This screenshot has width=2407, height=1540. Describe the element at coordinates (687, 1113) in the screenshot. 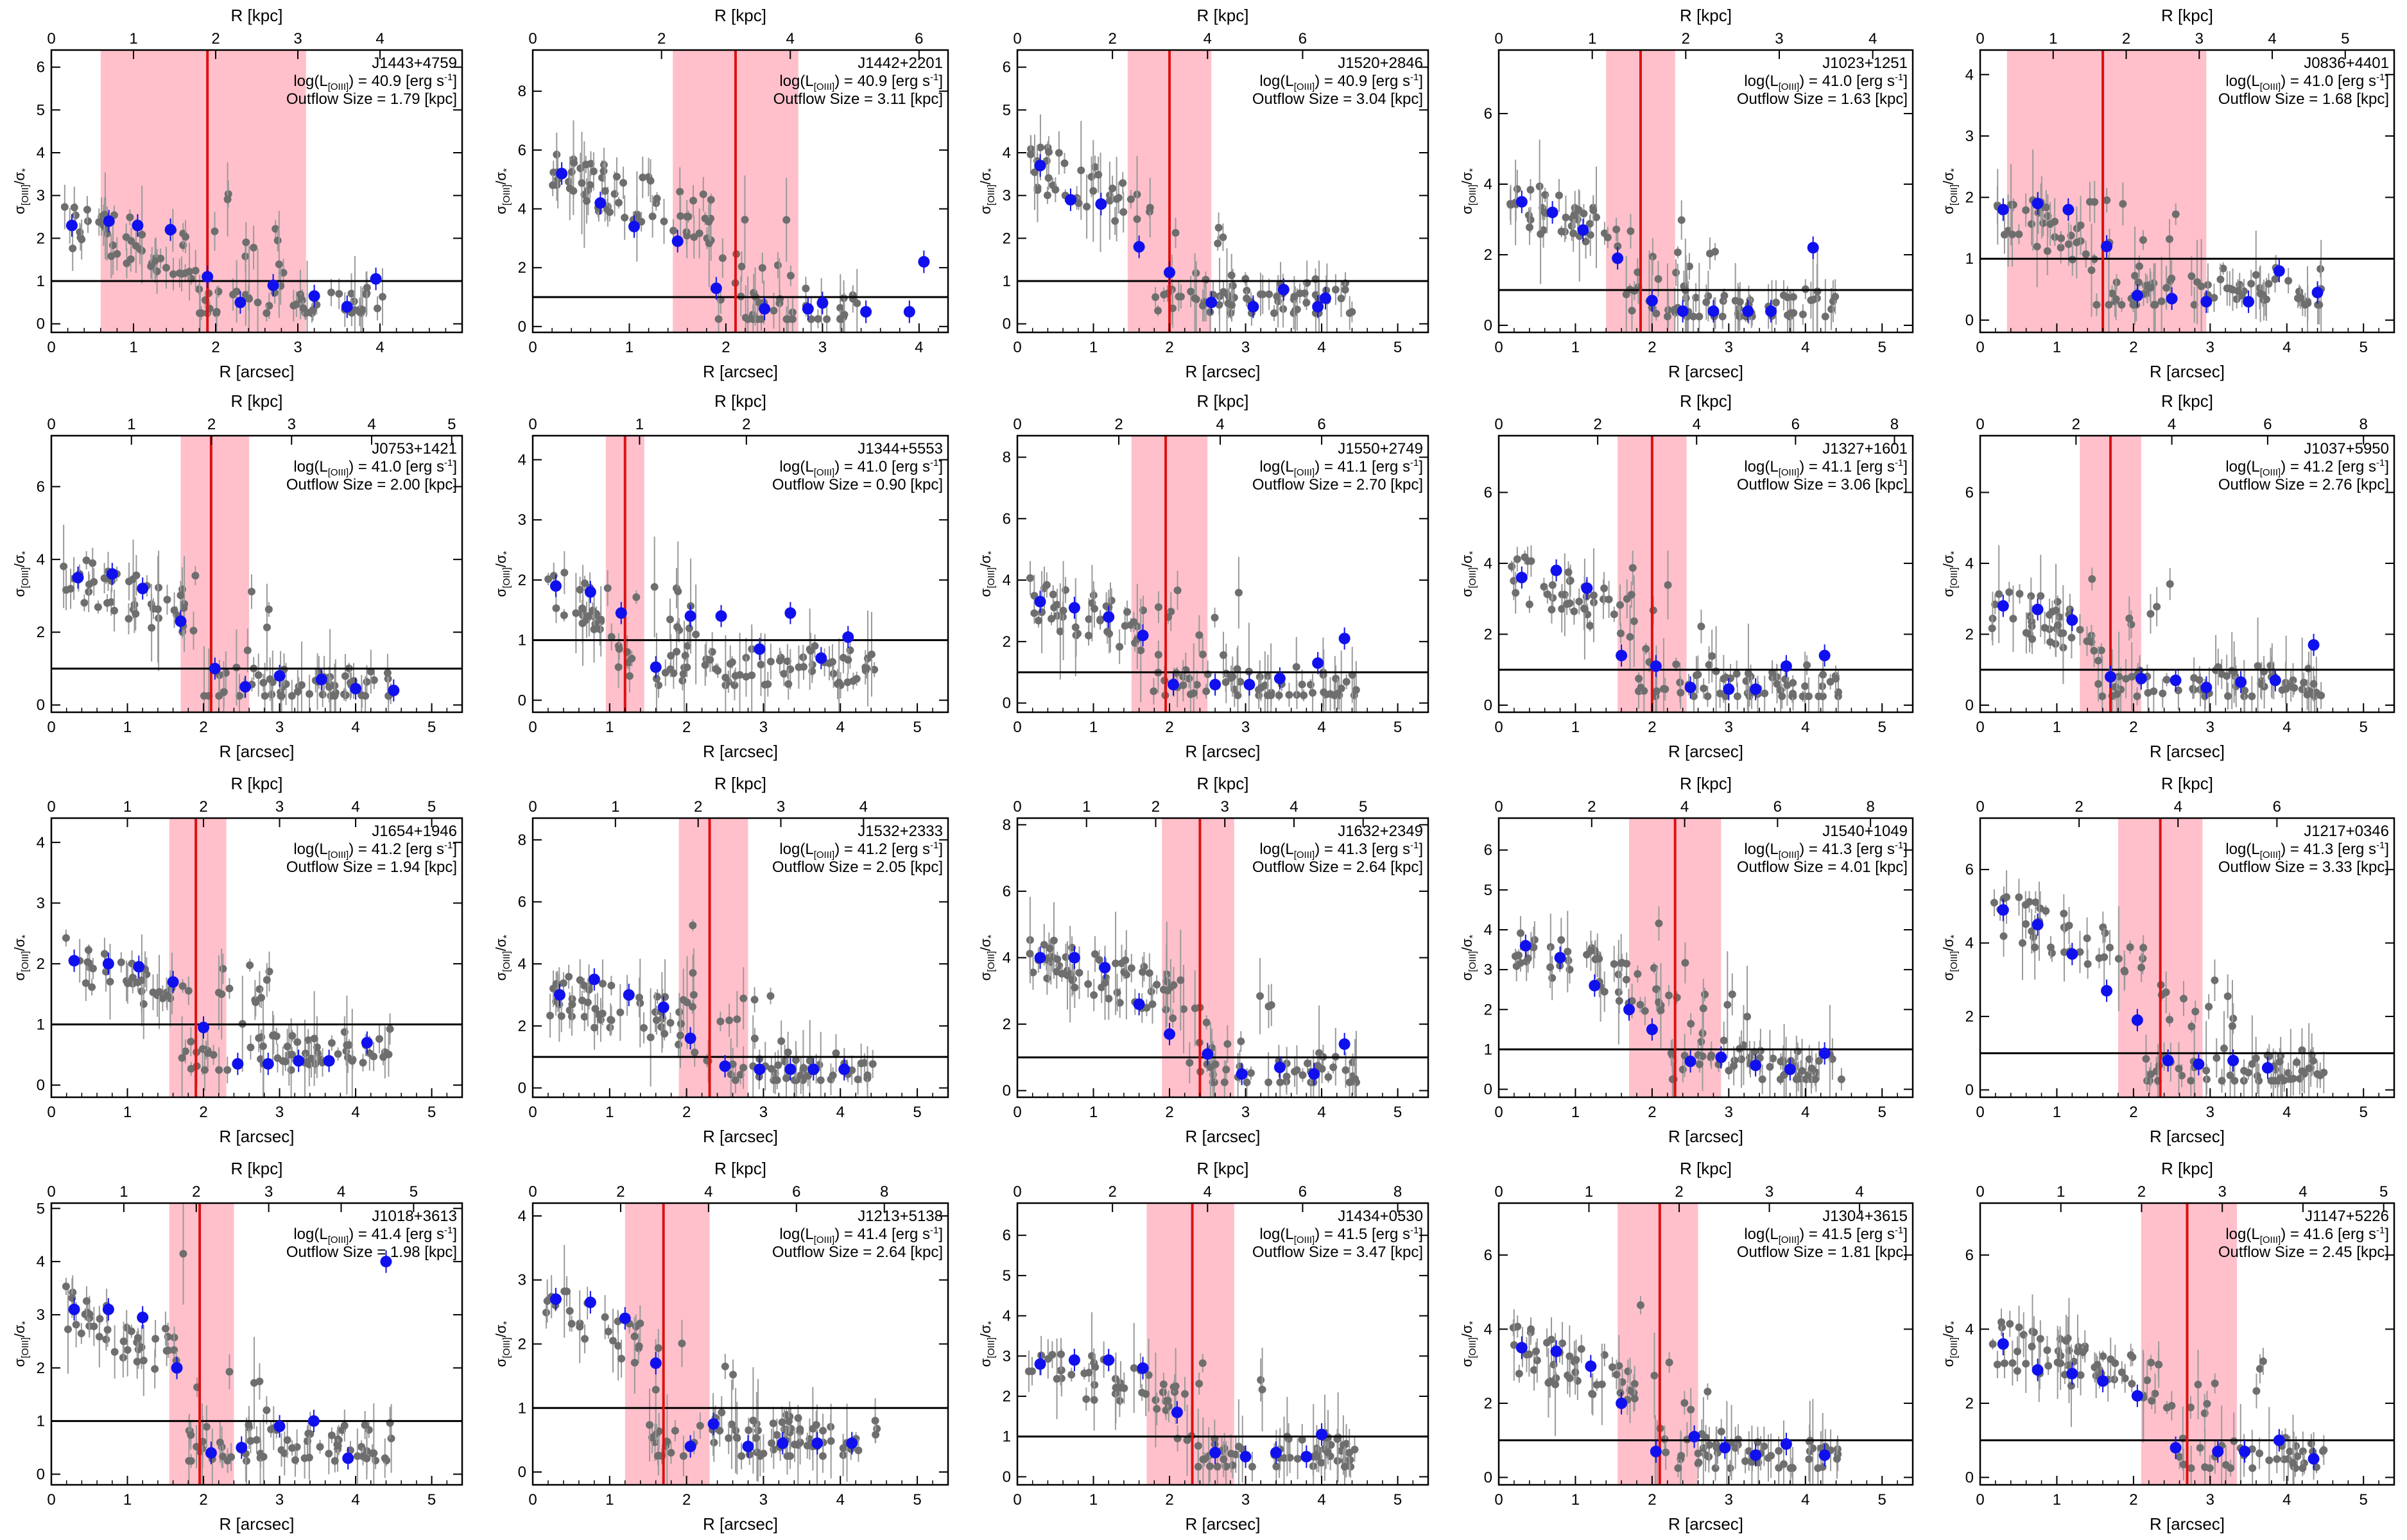

I see `x-tick-label: 2` at that location.